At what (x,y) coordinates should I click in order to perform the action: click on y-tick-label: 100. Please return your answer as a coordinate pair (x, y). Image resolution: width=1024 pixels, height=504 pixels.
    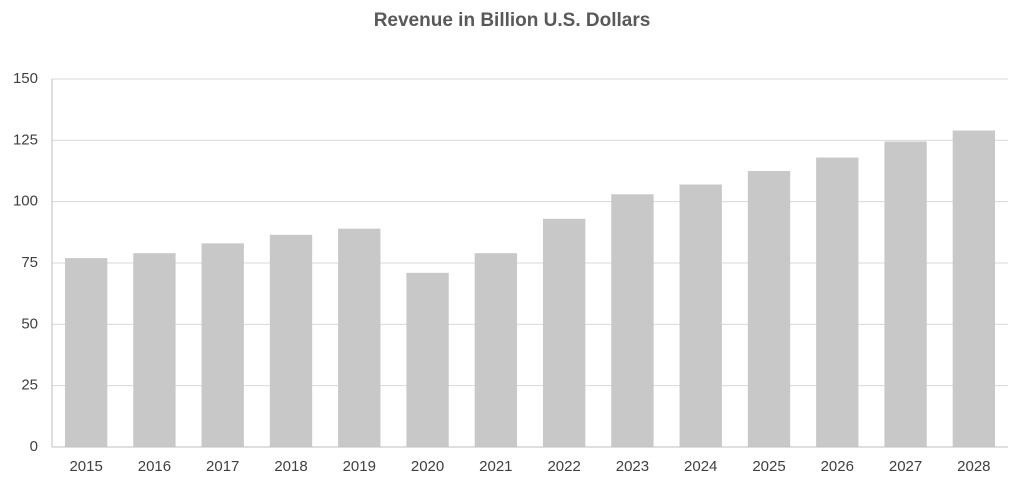
    Looking at the image, I should click on (25, 201).